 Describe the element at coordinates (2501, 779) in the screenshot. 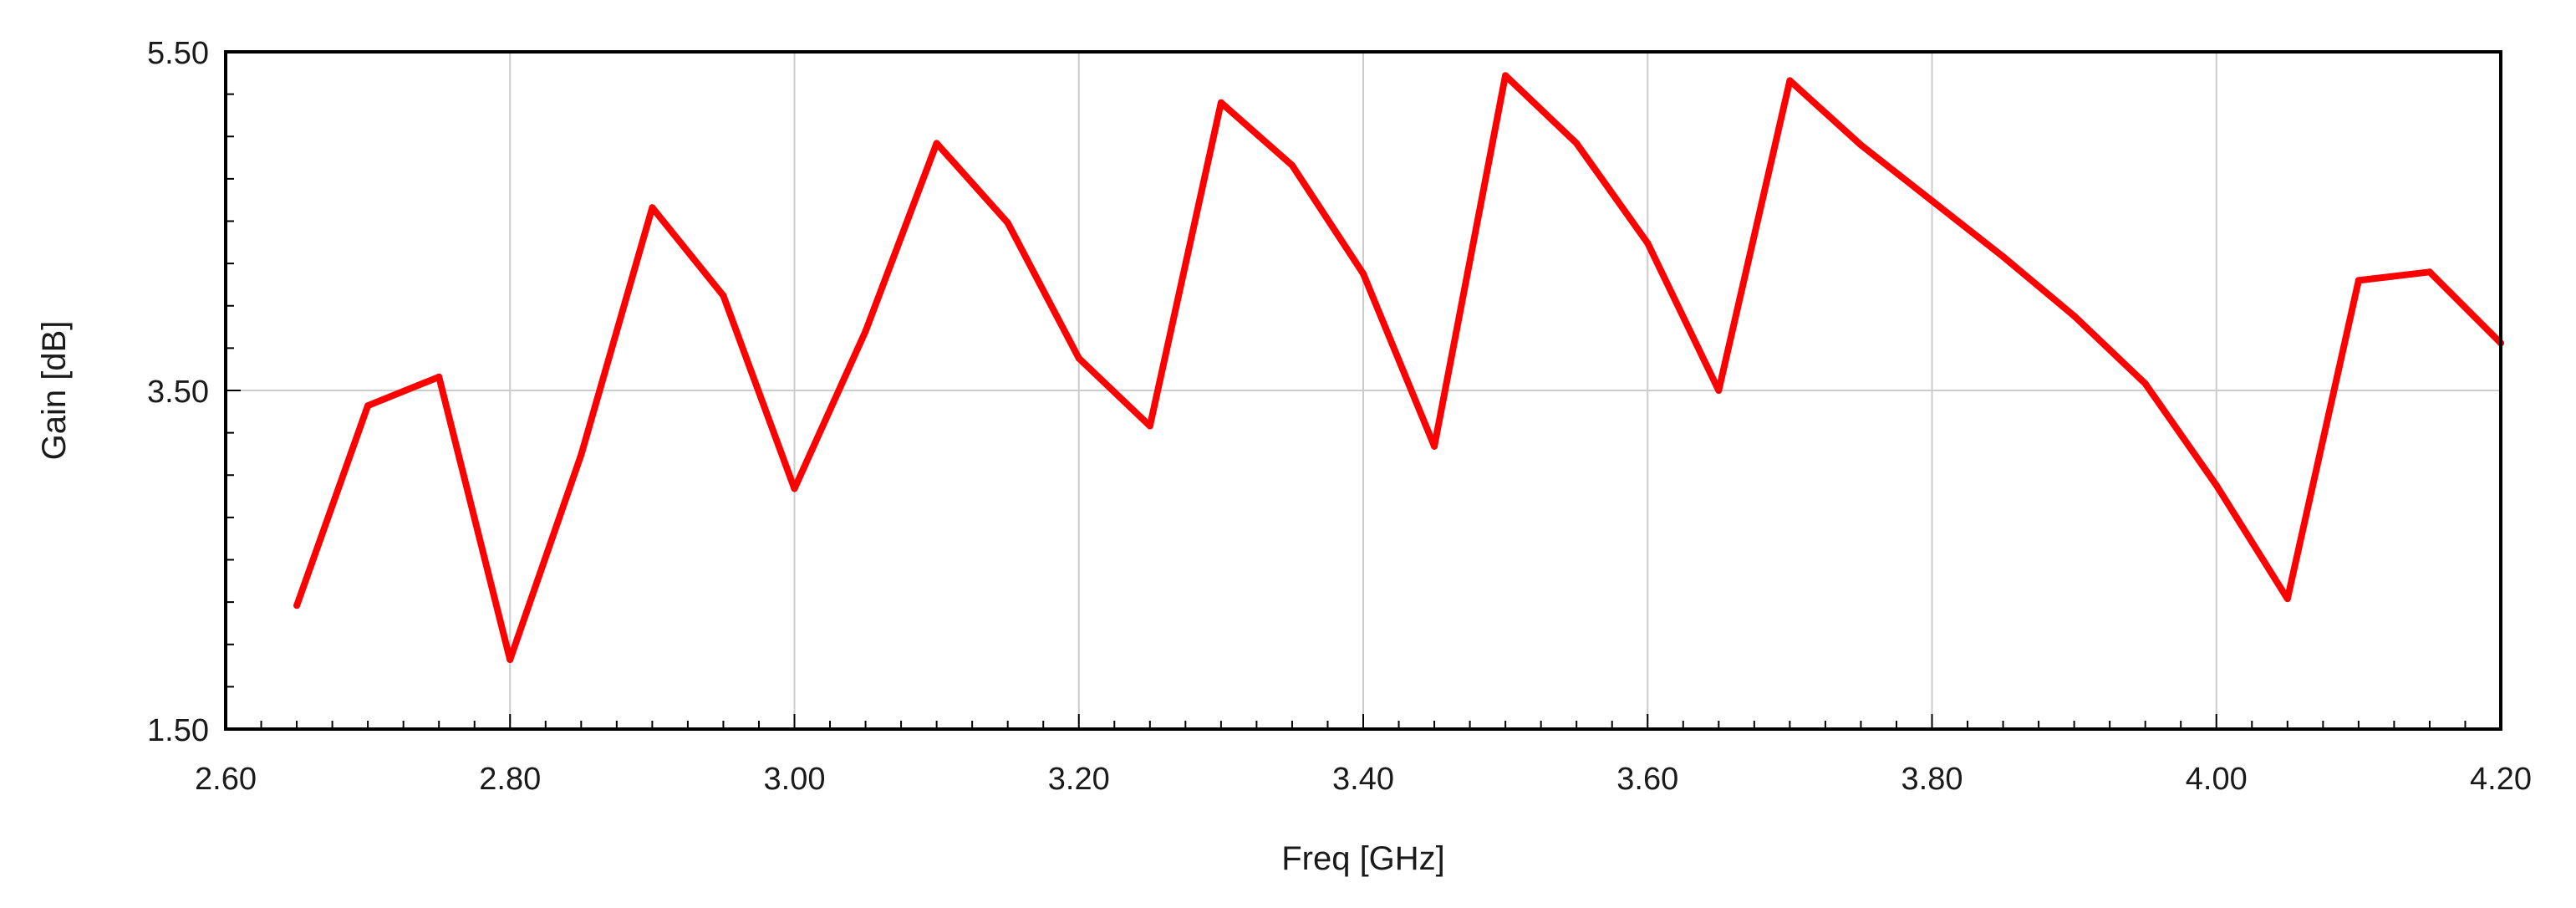

I see `x-tick-label: 4.20` at that location.